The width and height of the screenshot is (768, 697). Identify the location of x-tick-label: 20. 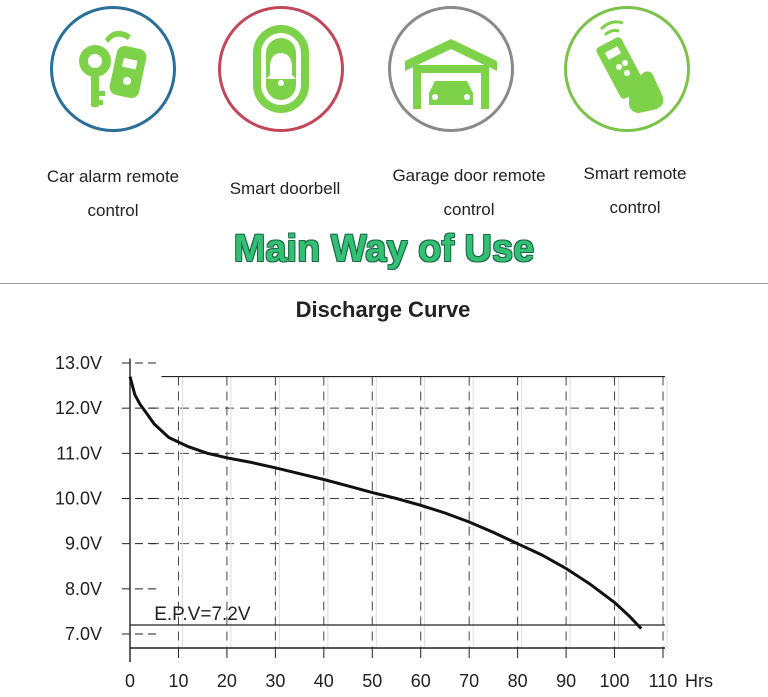
(227, 681).